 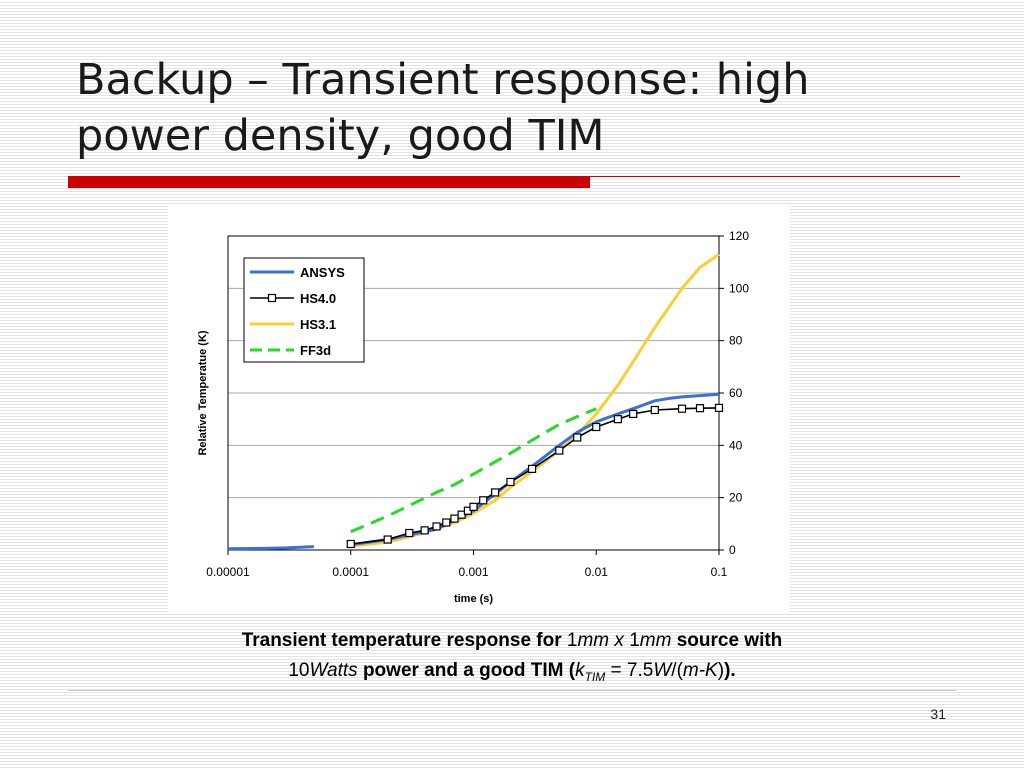 I want to click on slide-title-line-1: Backup – Transient response: high, so click(x=443, y=80).